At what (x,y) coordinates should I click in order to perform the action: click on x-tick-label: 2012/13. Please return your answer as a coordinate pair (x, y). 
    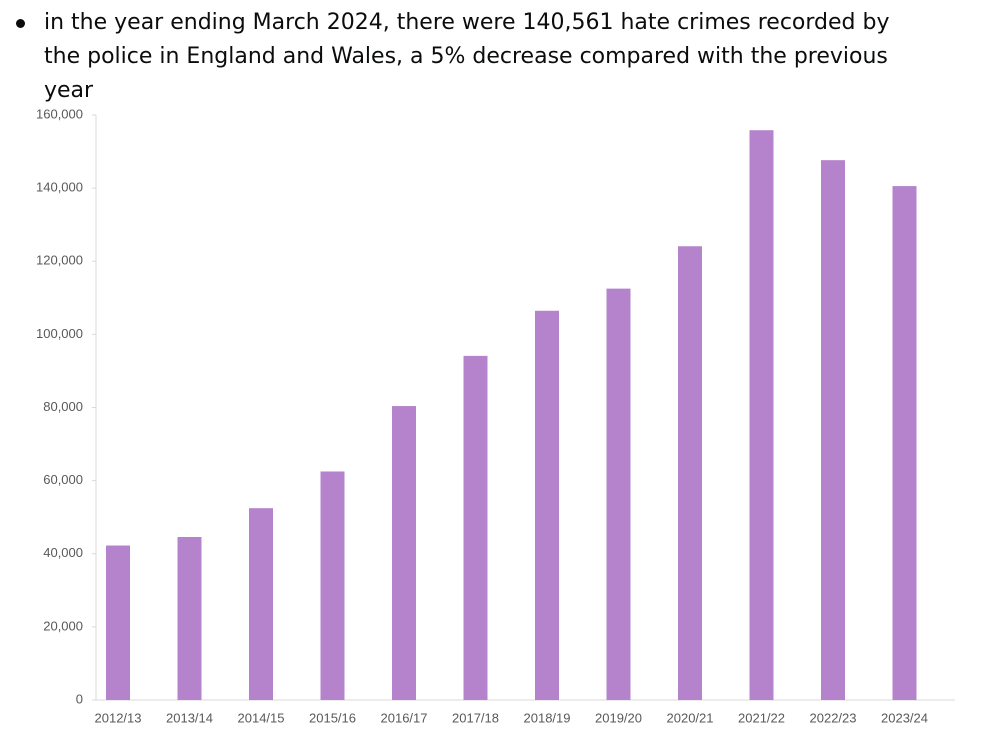
    Looking at the image, I should click on (118, 717).